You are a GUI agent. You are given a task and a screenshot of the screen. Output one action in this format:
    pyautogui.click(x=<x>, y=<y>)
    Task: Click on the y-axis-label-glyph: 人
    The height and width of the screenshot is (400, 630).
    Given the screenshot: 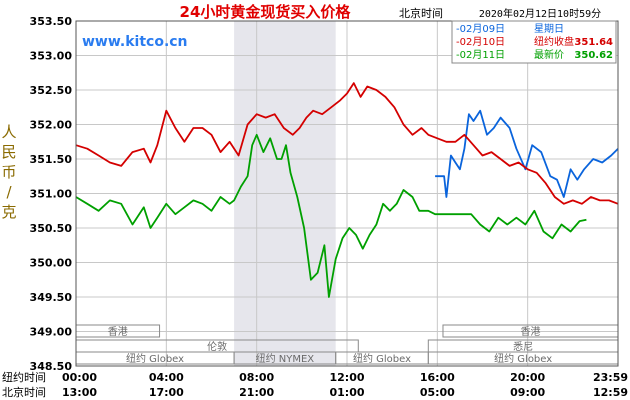 What is the action you would take?
    pyautogui.click(x=8, y=132)
    